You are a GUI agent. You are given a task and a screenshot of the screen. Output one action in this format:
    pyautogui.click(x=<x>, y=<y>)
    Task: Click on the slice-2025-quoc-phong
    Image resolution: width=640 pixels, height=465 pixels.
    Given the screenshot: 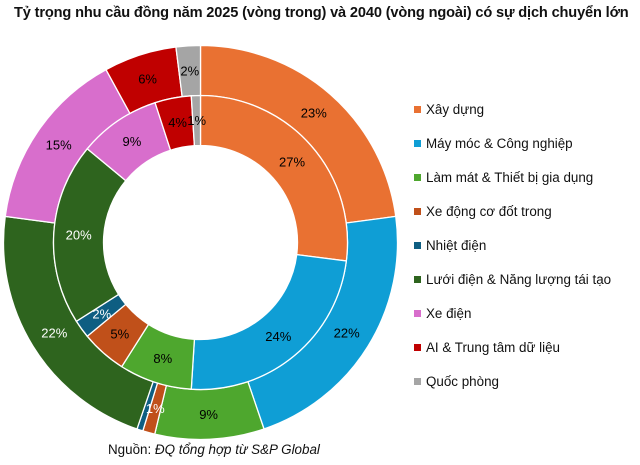 What is the action you would take?
    pyautogui.click(x=196, y=120)
    